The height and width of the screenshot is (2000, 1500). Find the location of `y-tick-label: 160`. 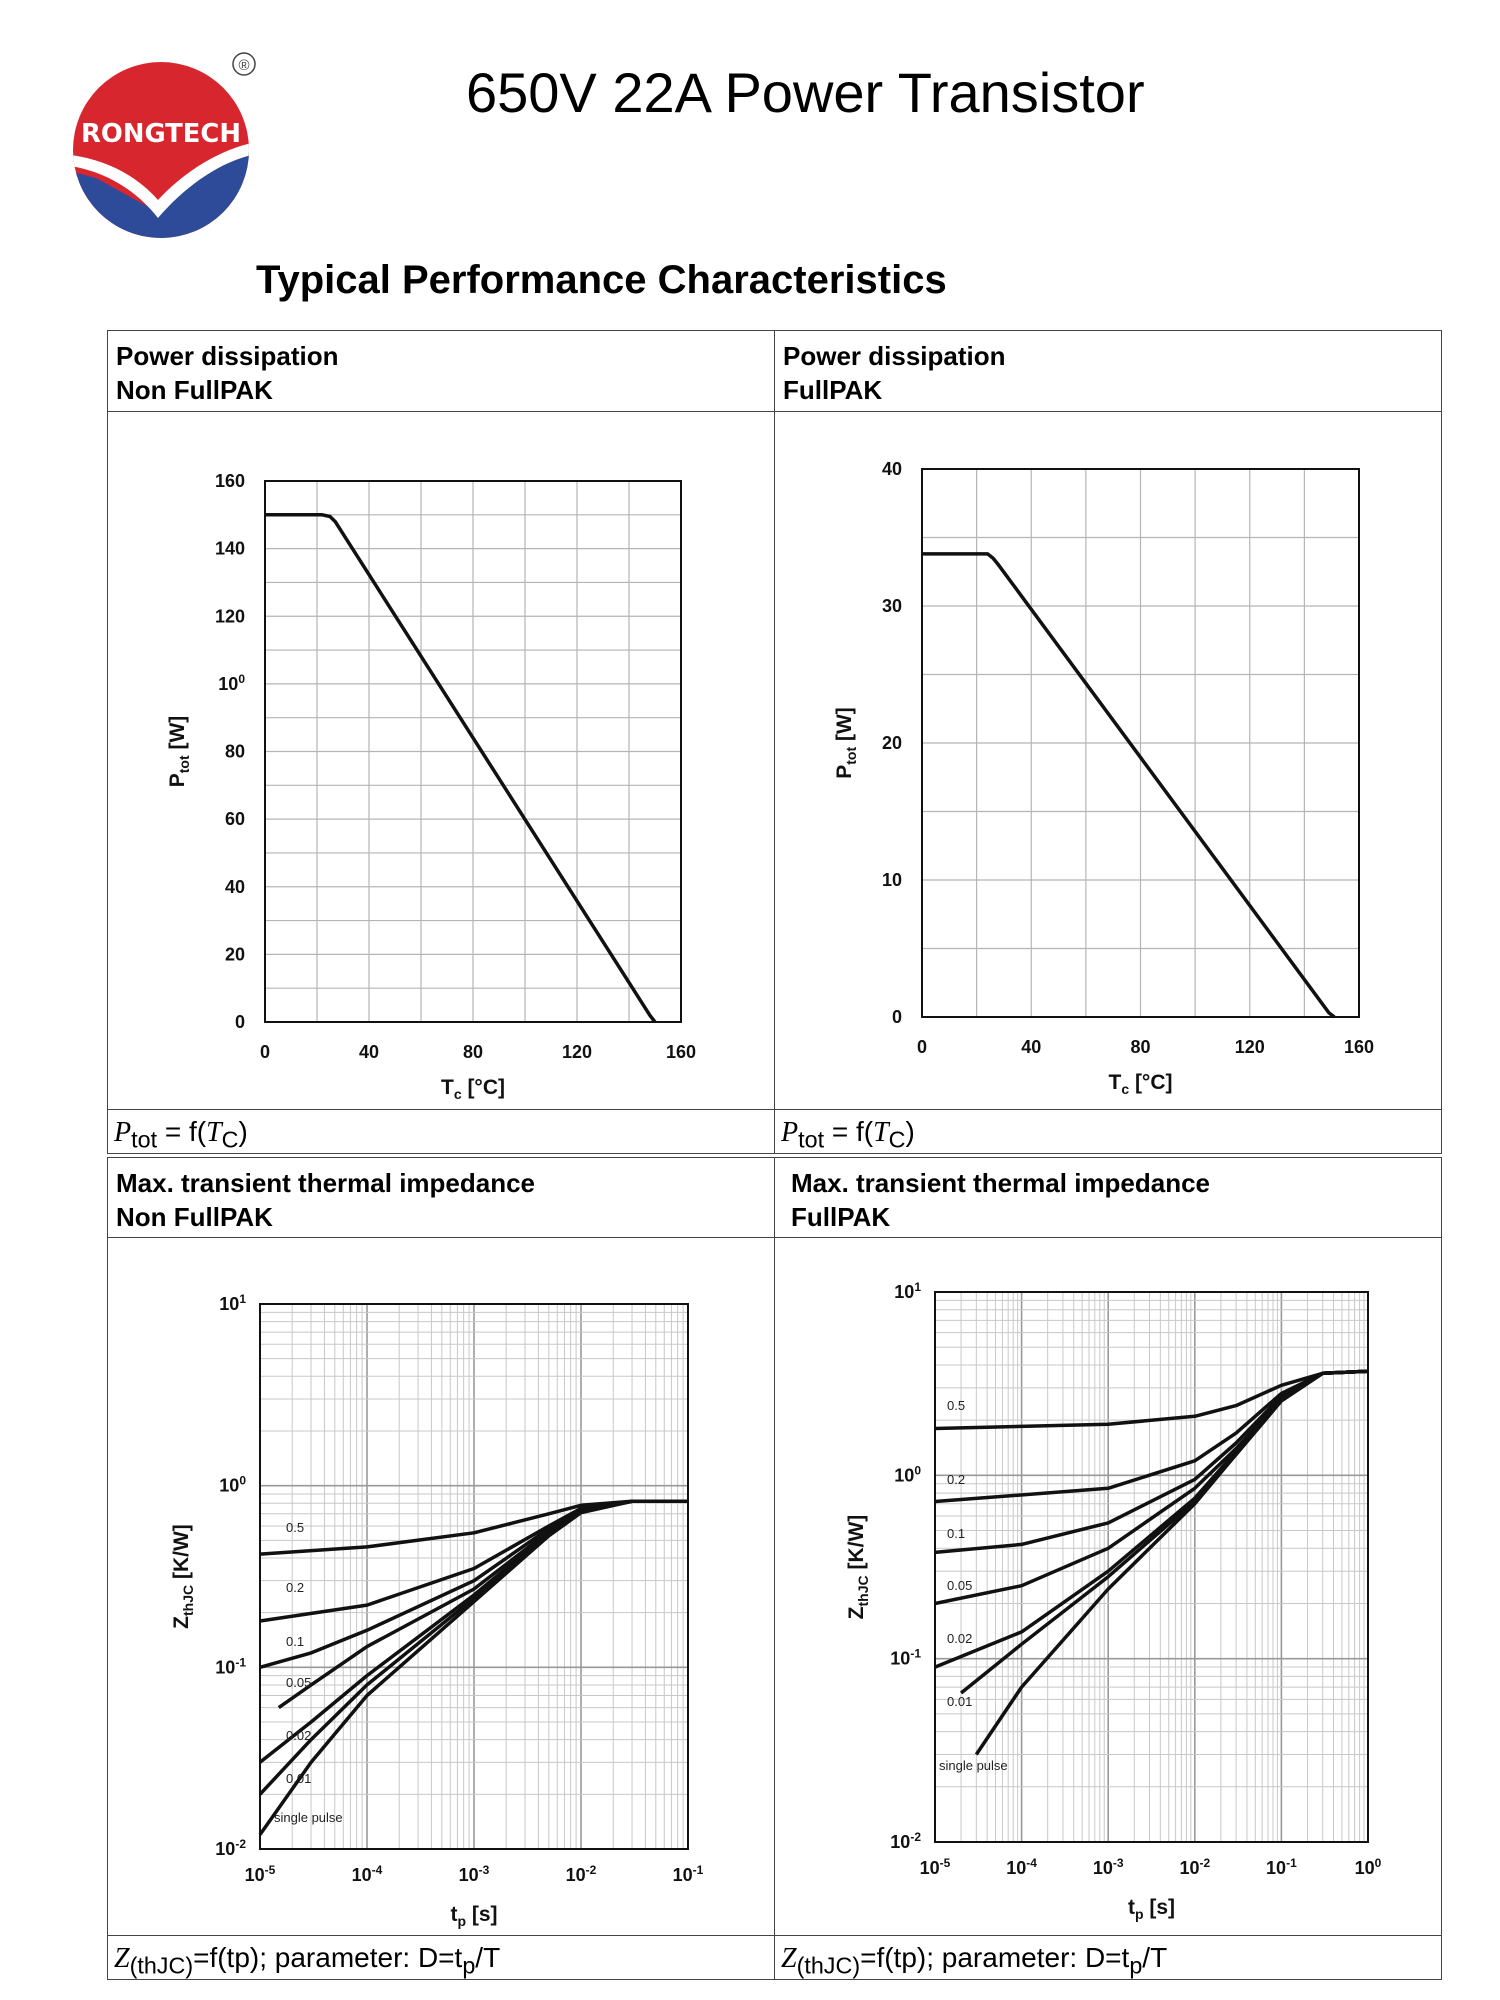

y-tick-label: 160 is located at coordinates (230, 481).